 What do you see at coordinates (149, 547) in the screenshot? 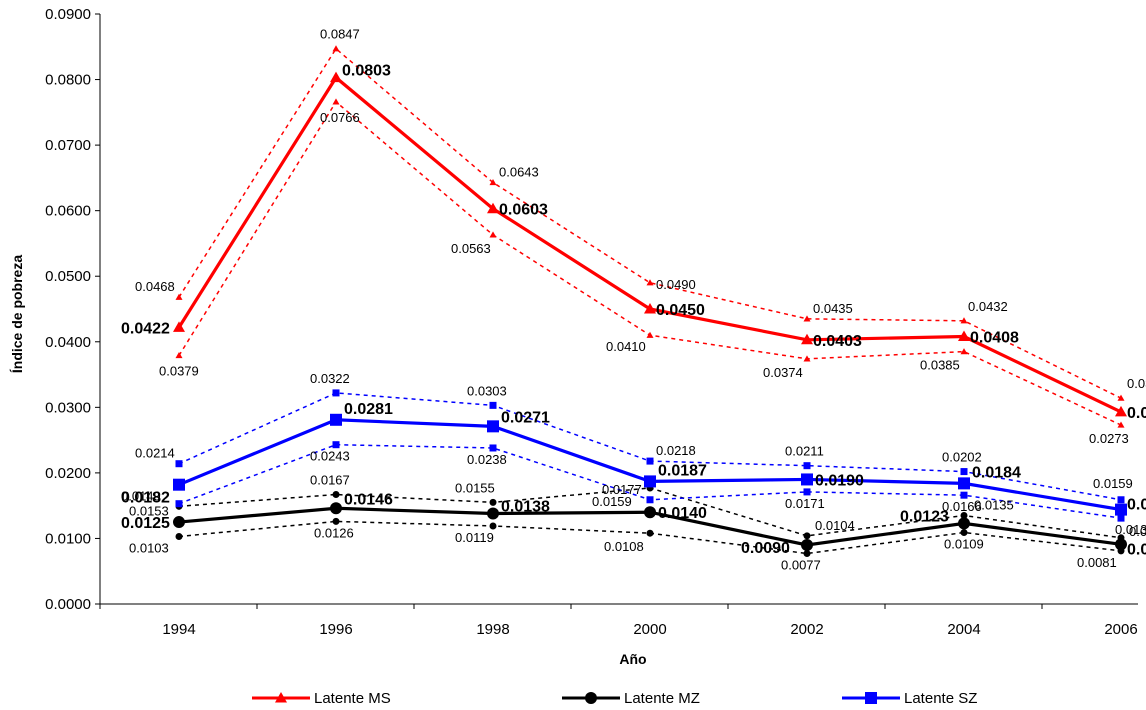
I see `latente-mz-lower-label: 0.0103` at bounding box center [149, 547].